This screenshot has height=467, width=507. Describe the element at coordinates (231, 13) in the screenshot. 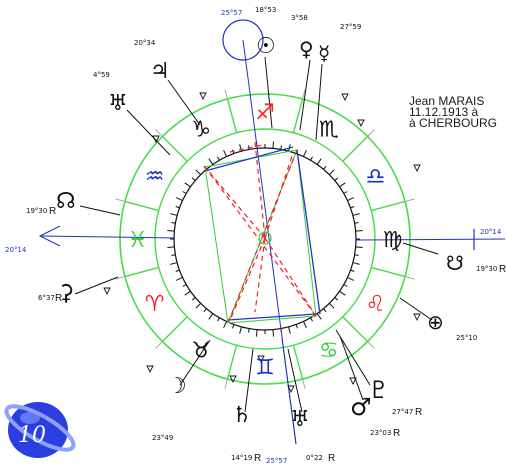

I see `mc-degree: 25°57` at that location.